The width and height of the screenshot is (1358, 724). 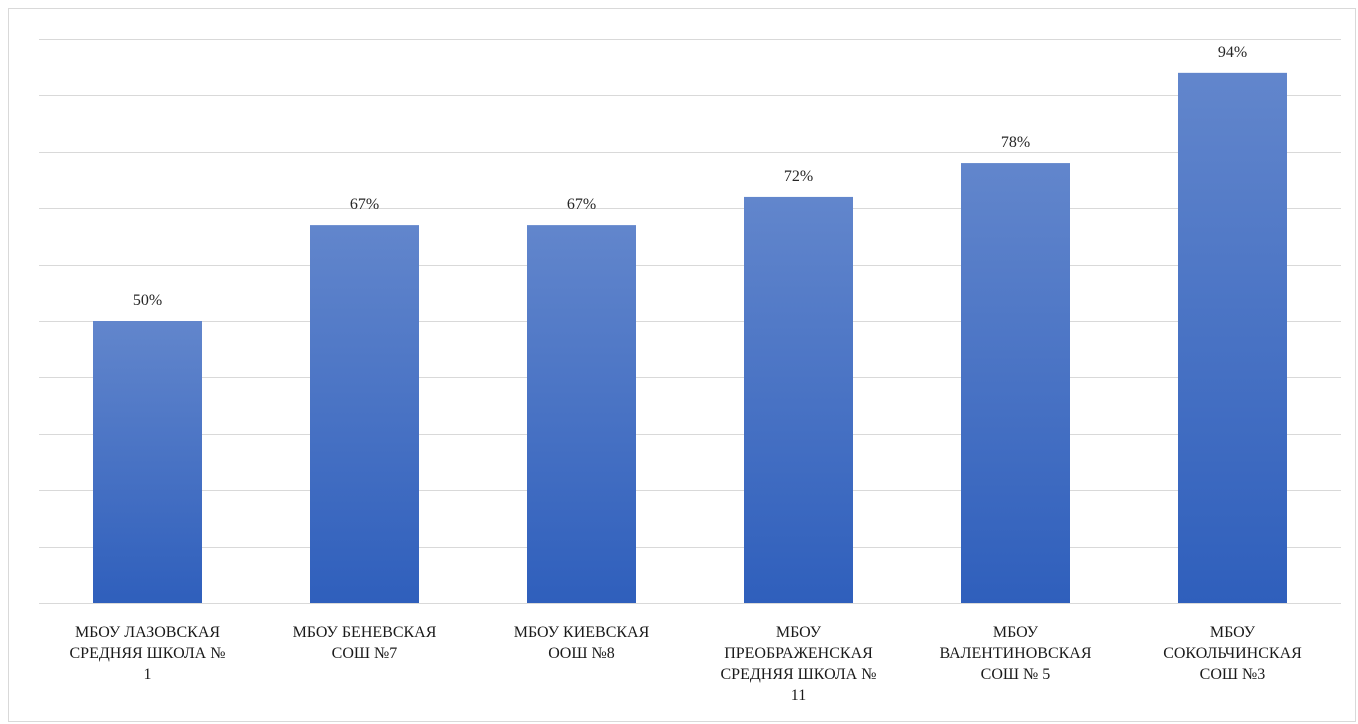 What do you see at coordinates (365, 643) in the screenshot?
I see `category-label-2: МБОУ БЕНЕВСКАЯ СОШ №7` at bounding box center [365, 643].